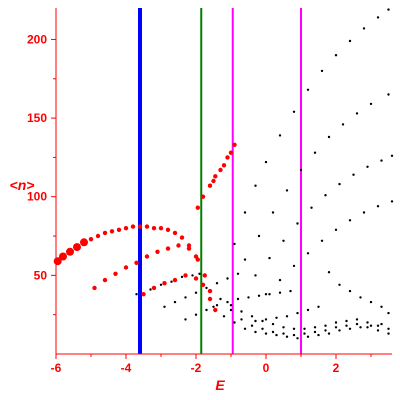 The height and width of the screenshot is (400, 400). What do you see at coordinates (37, 39) in the screenshot?
I see `y-tick-label: 200` at bounding box center [37, 39].